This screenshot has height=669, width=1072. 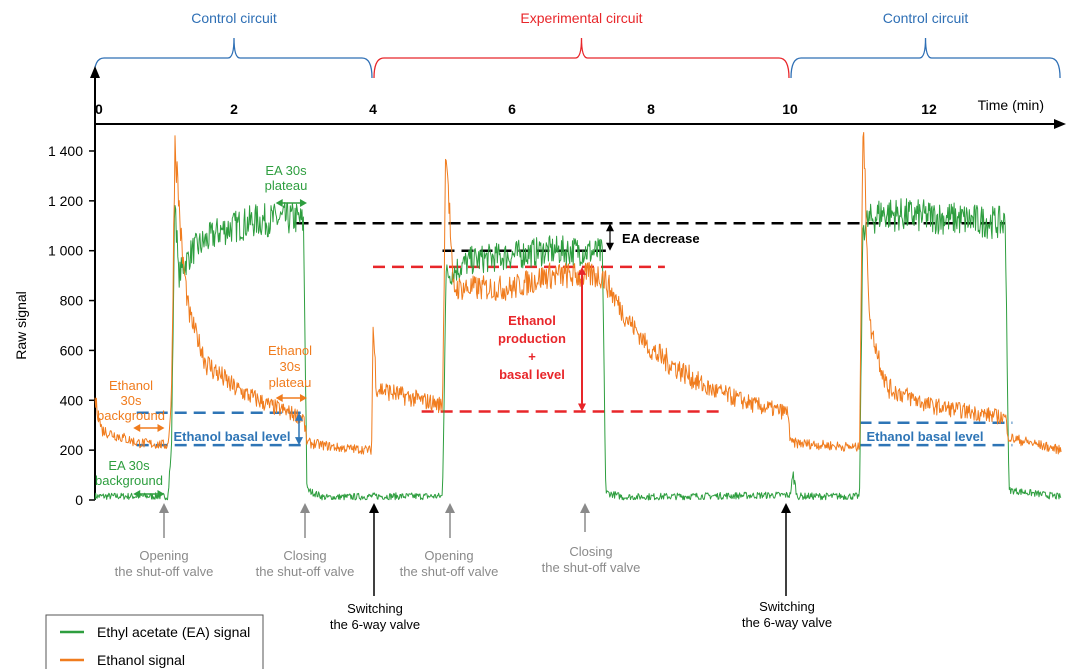 I want to click on closing-1-pointer-head, so click(x=305, y=508).